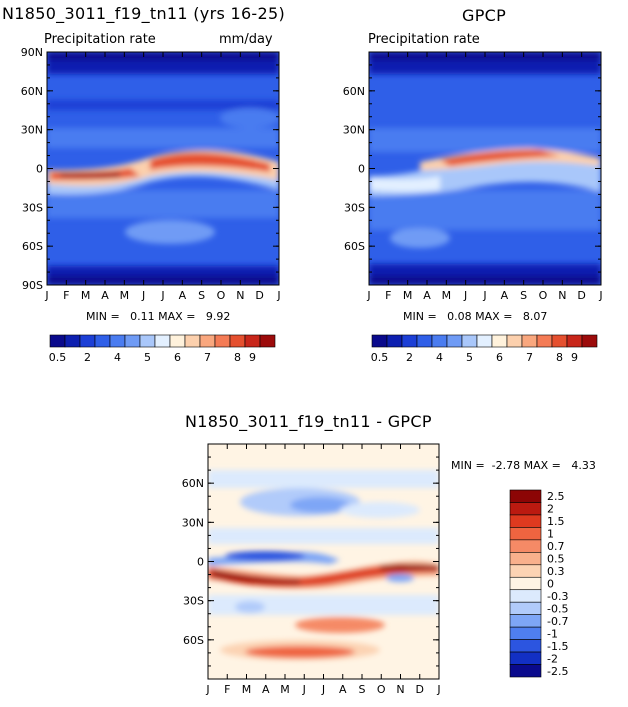  Describe the element at coordinates (557, 646) in the screenshot. I see `diff-colorbar-label: -1.5` at that location.